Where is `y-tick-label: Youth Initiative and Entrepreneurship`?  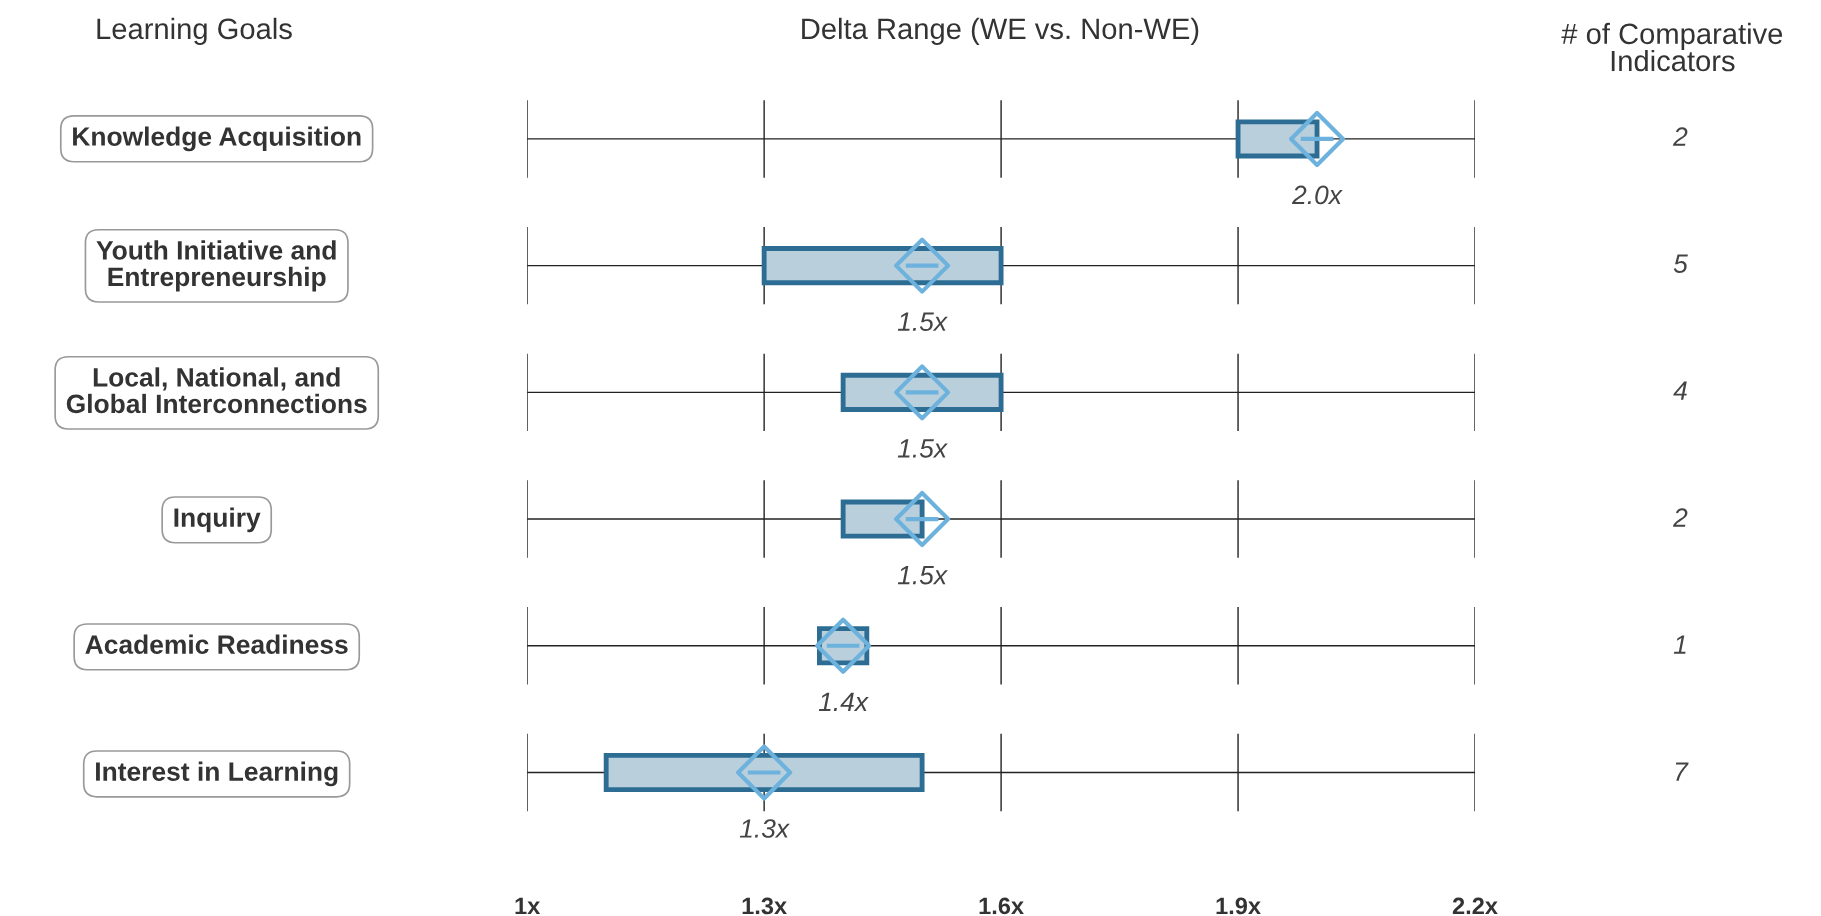 y-tick-label: Youth Initiative and Entrepreneurship is located at coordinates (216, 266).